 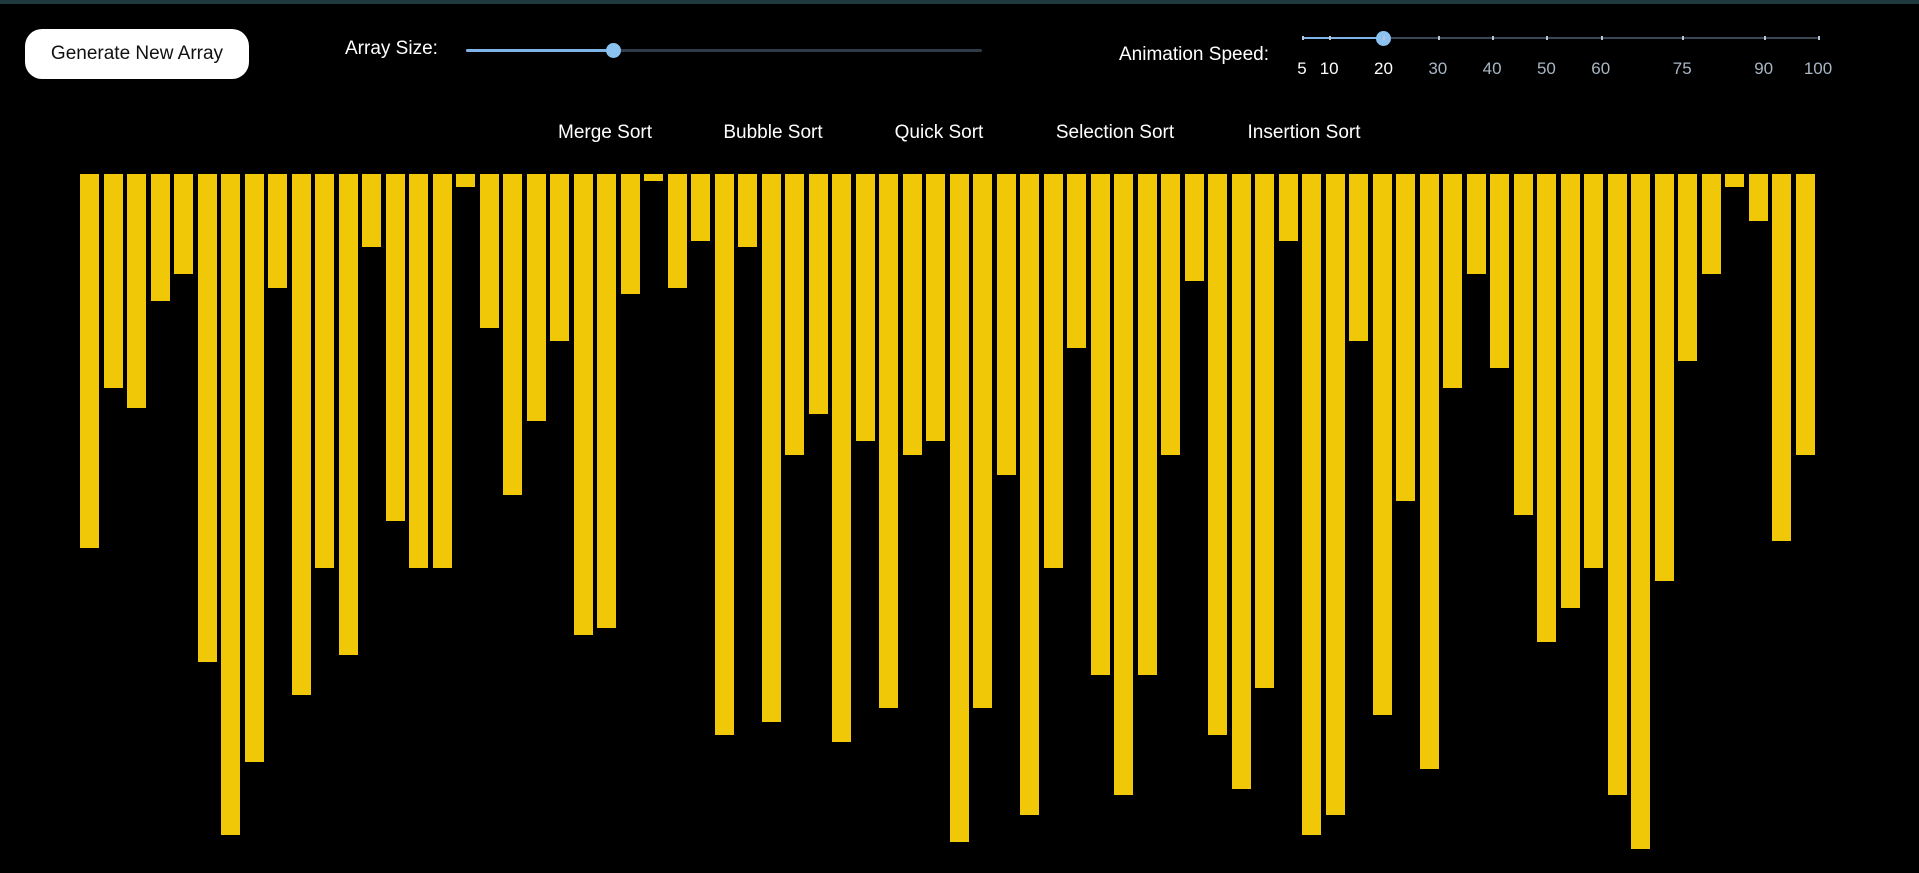 What do you see at coordinates (1682, 68) in the screenshot?
I see `speed-tick-label: 75` at bounding box center [1682, 68].